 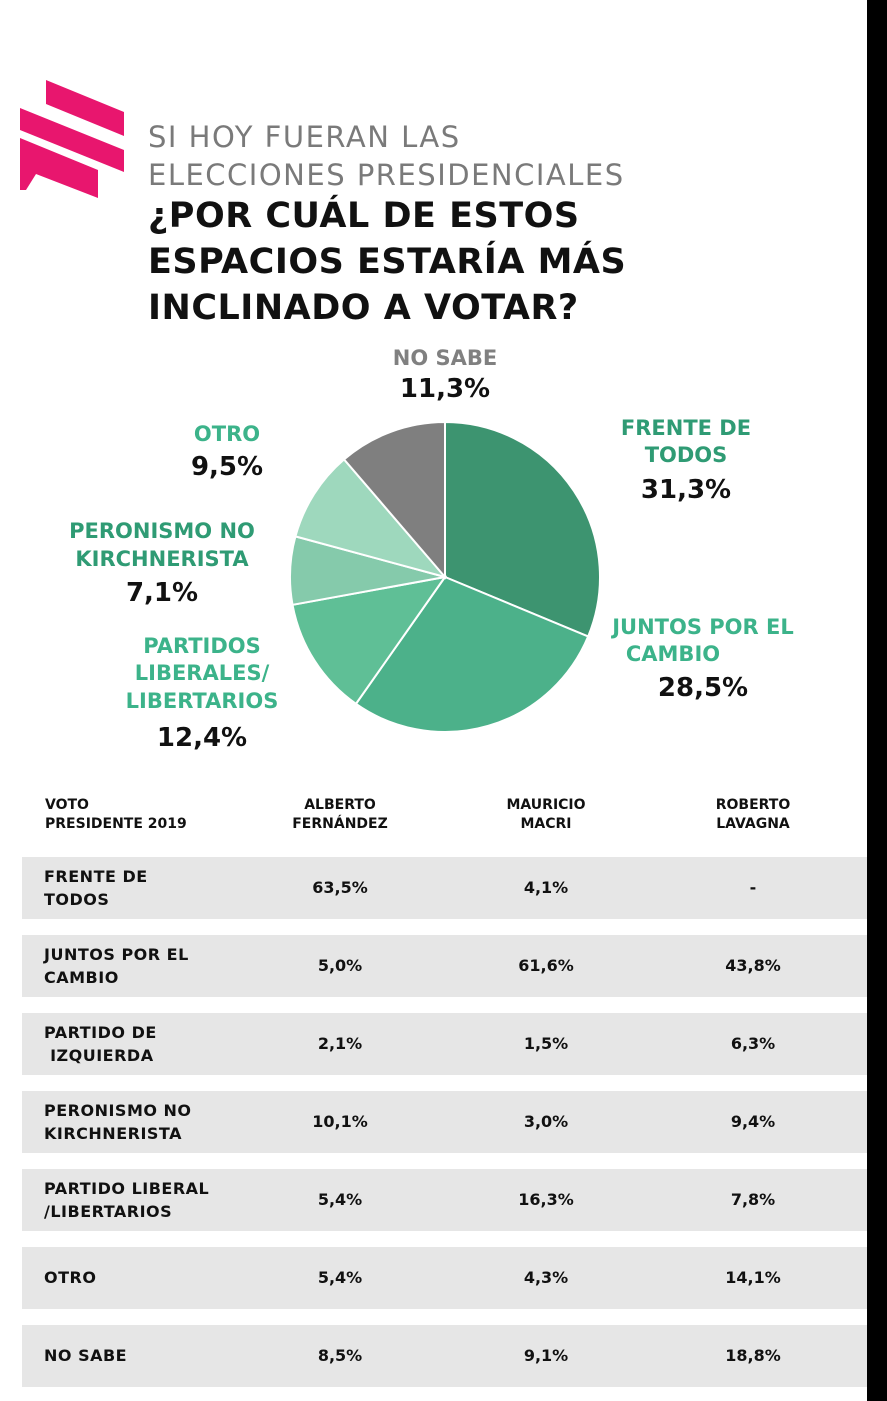 I want to click on table-cell: 9,4%, so click(x=753, y=1121).